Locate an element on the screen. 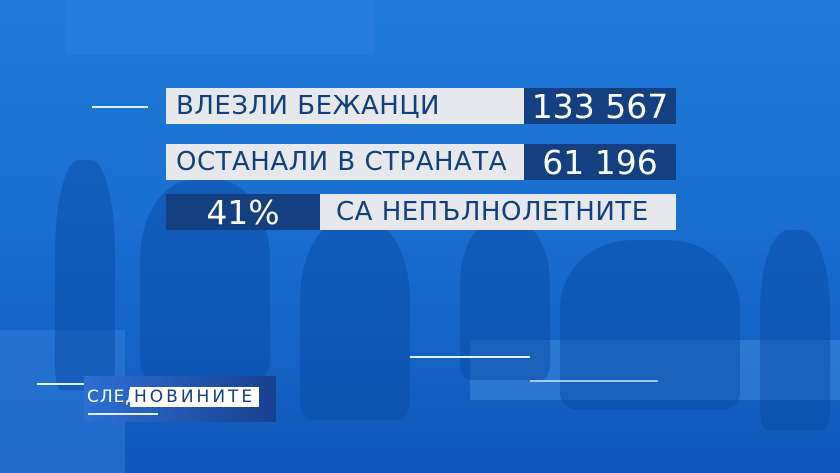 The height and width of the screenshot is (473, 840). sled-novinite-logo: СЛЕД НОВИНИТЕ is located at coordinates (180, 399).